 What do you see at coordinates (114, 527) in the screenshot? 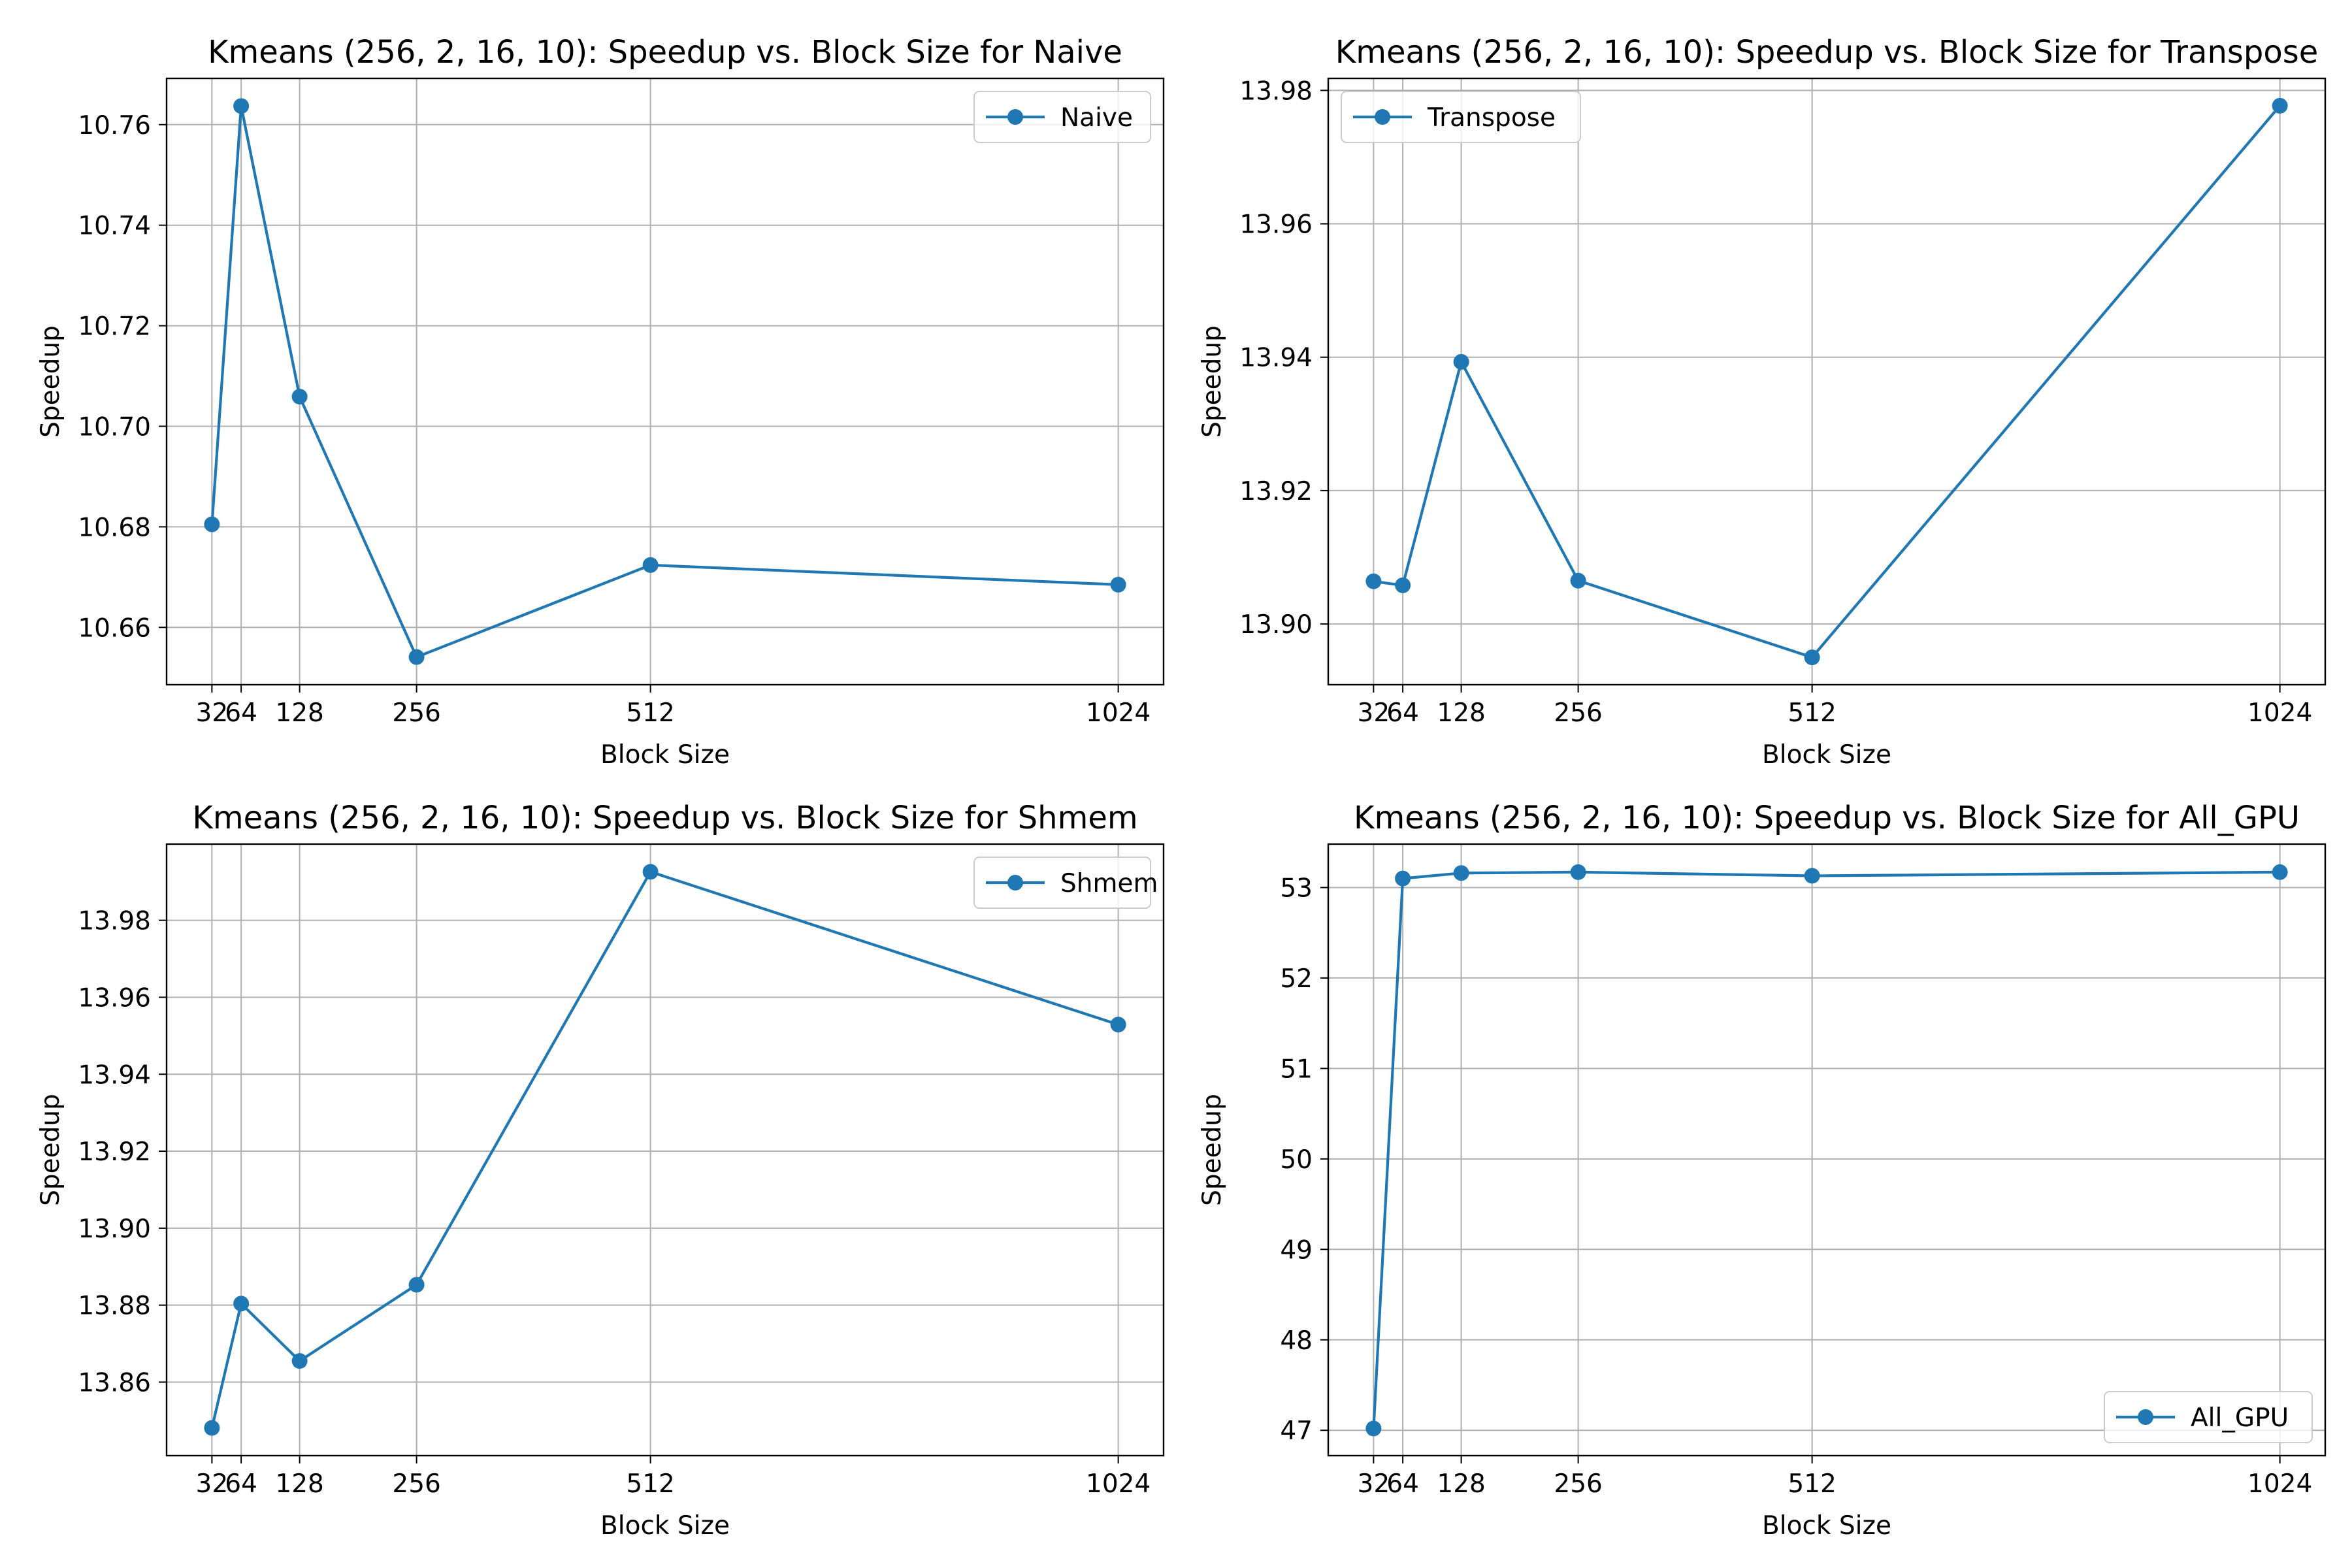
I see `y-tick-label: 10.68` at bounding box center [114, 527].